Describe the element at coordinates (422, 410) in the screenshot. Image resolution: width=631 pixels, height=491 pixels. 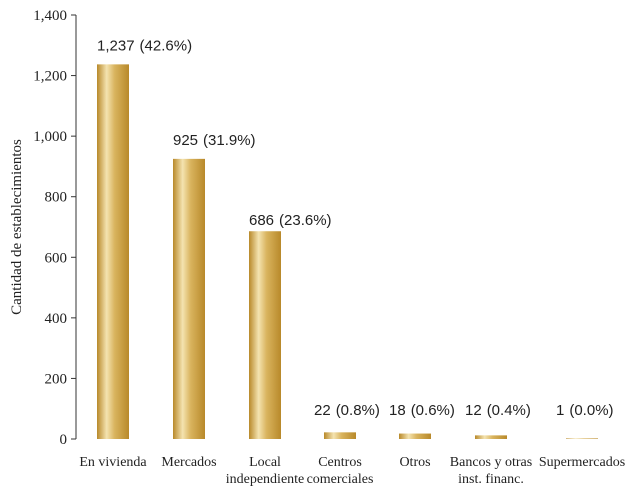
I see `data-label: 18 (0.6%)` at that location.